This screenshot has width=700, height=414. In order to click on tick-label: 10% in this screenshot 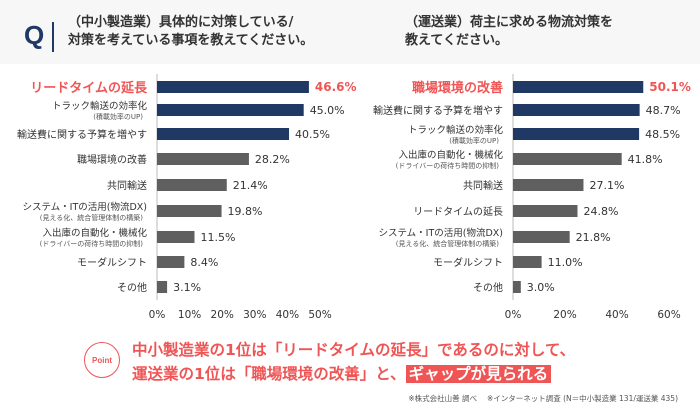, I will do `click(189, 315)`.